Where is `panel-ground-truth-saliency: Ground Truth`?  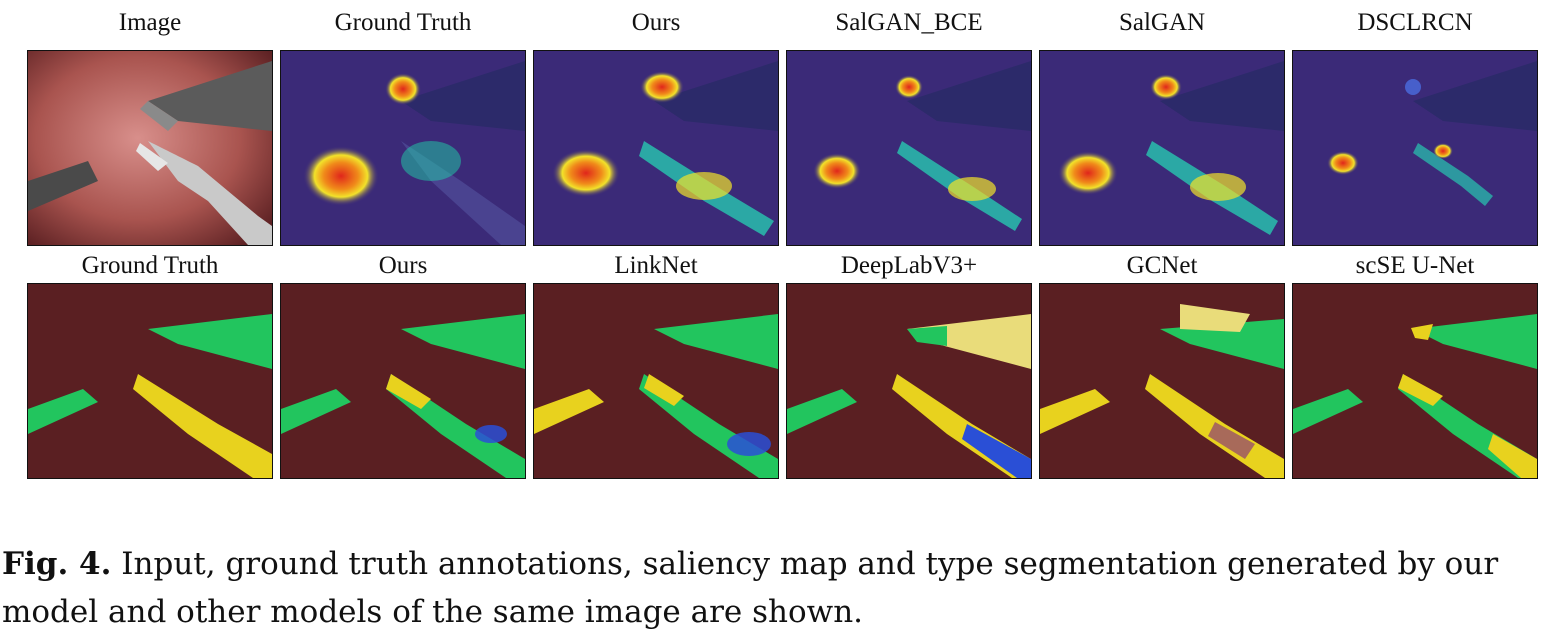 panel-ground-truth-saliency: Ground Truth is located at coordinates (403, 123).